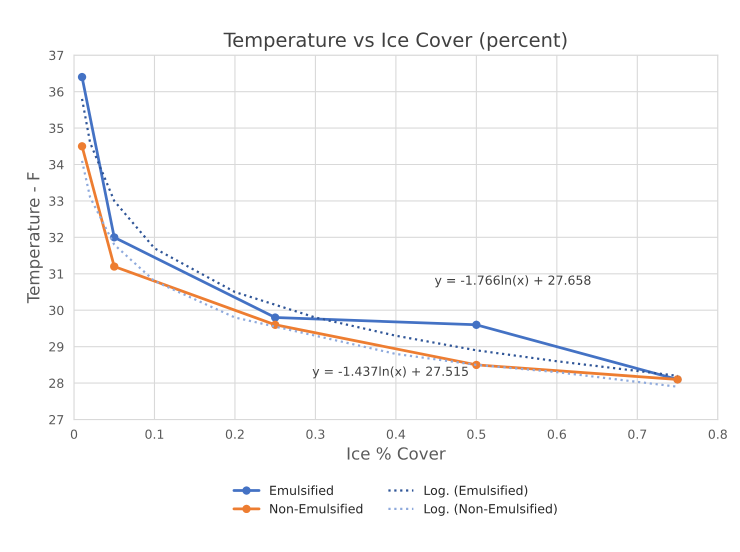  I want to click on y-tick-label: 33, so click(56, 201).